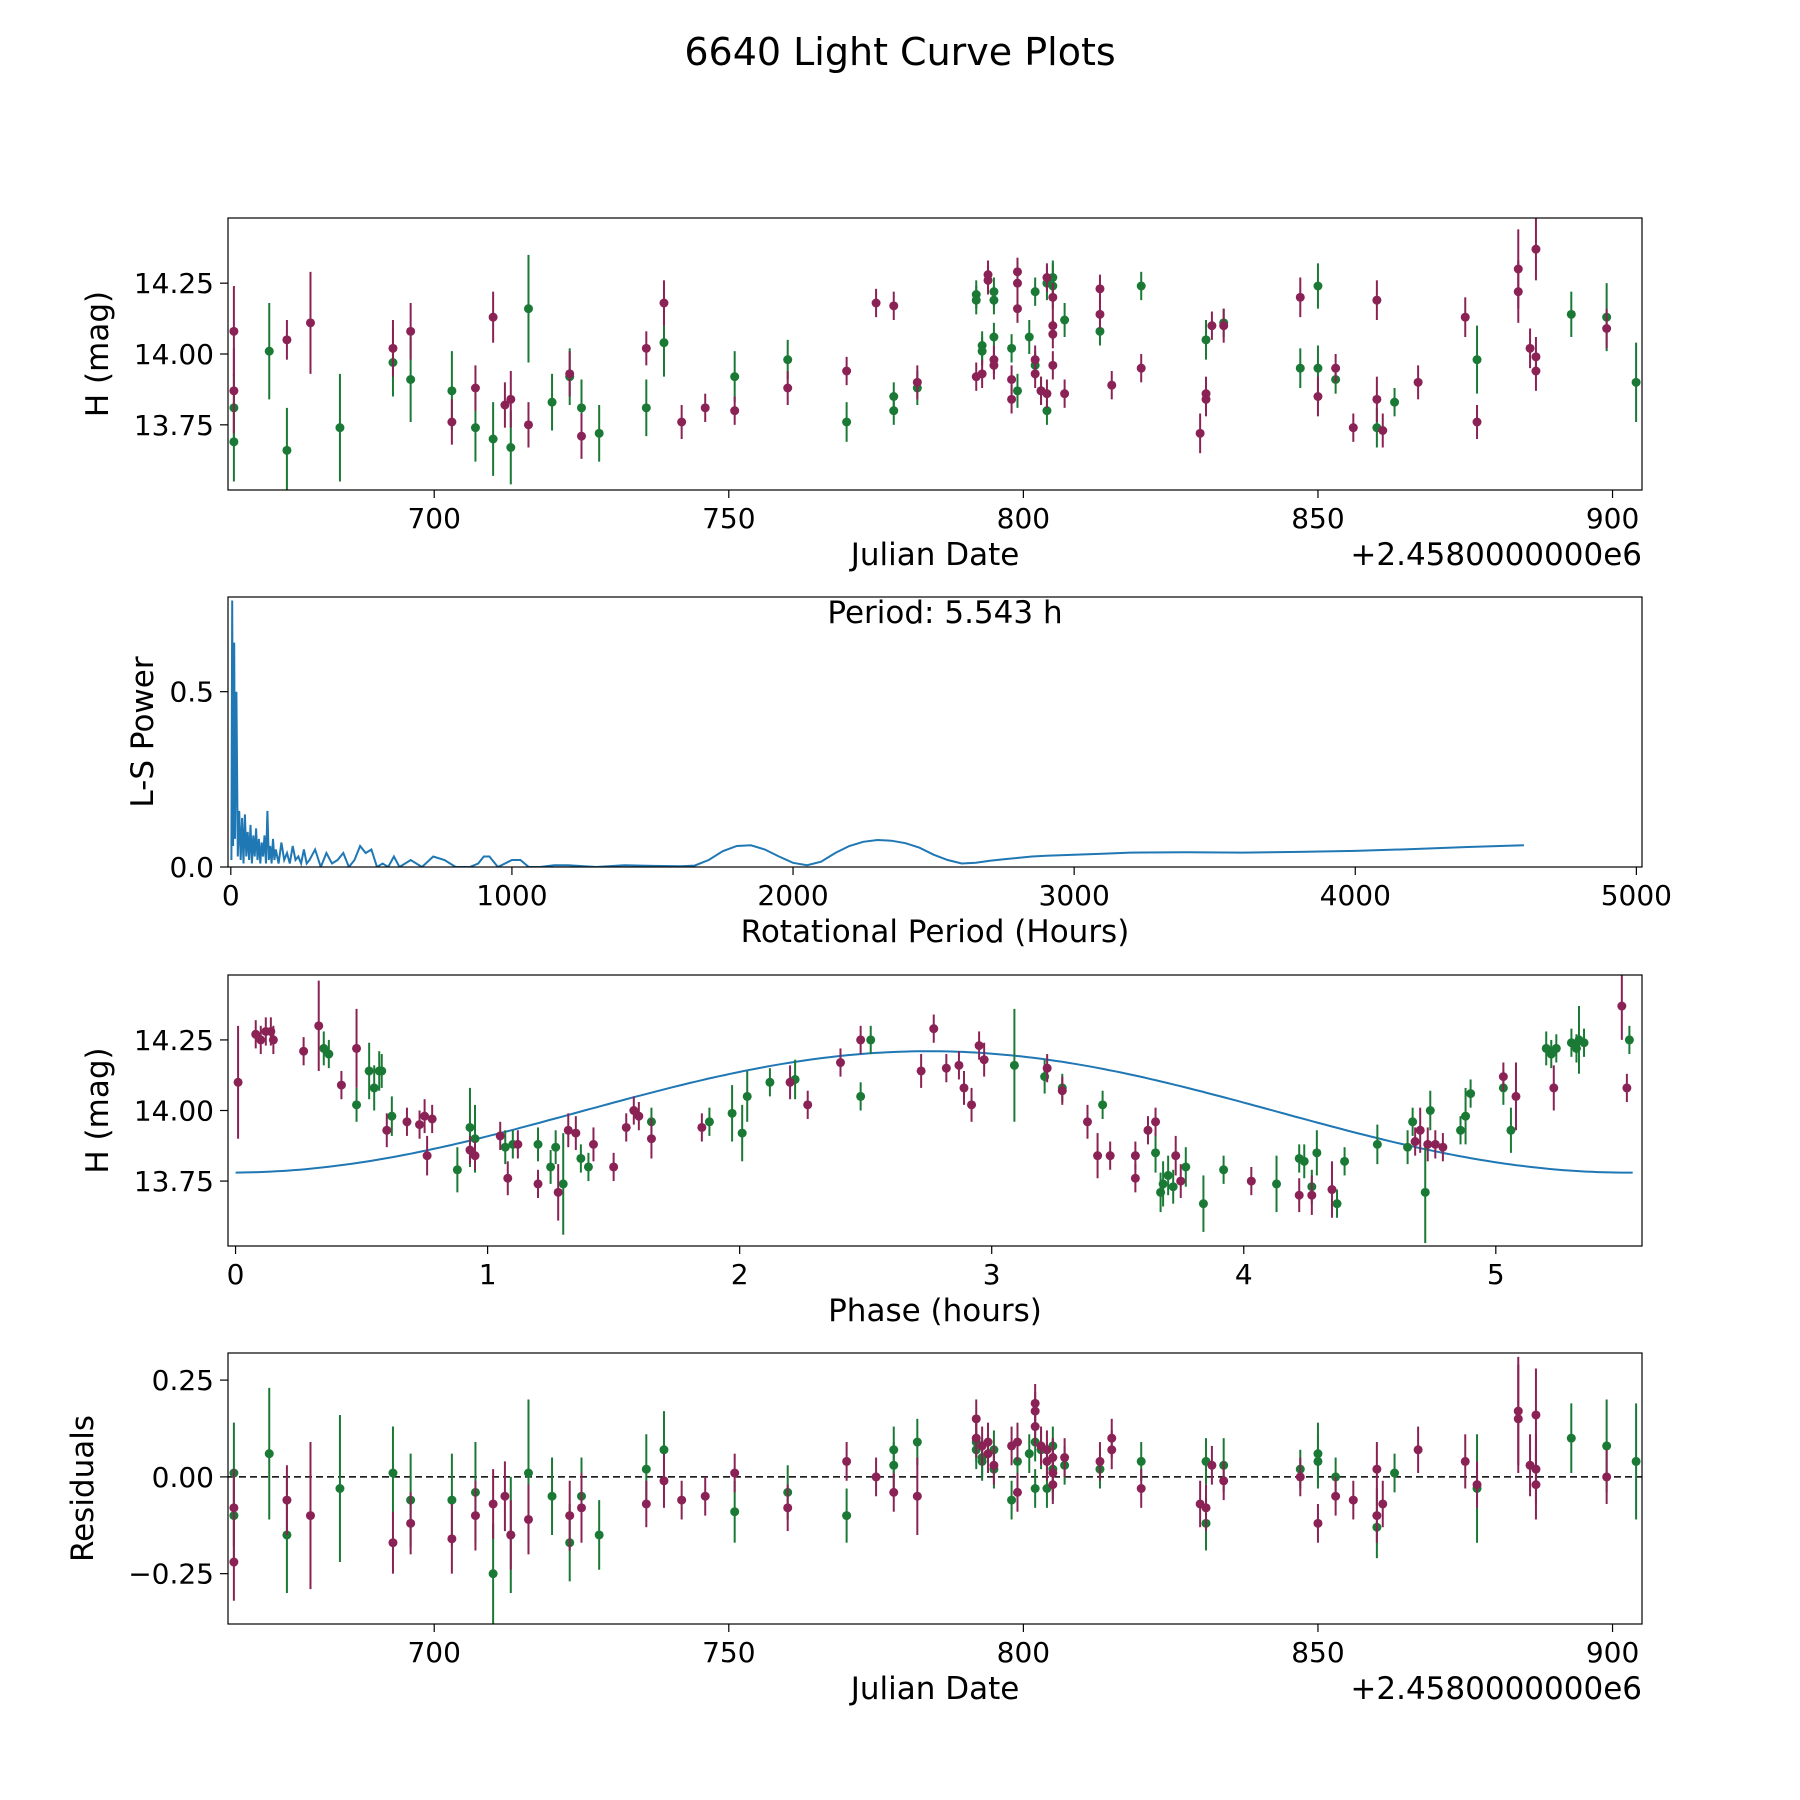 The width and height of the screenshot is (1800, 1800). What do you see at coordinates (934, 555) in the screenshot?
I see `lightcurve-x-axis-label: Julian Date` at bounding box center [934, 555].